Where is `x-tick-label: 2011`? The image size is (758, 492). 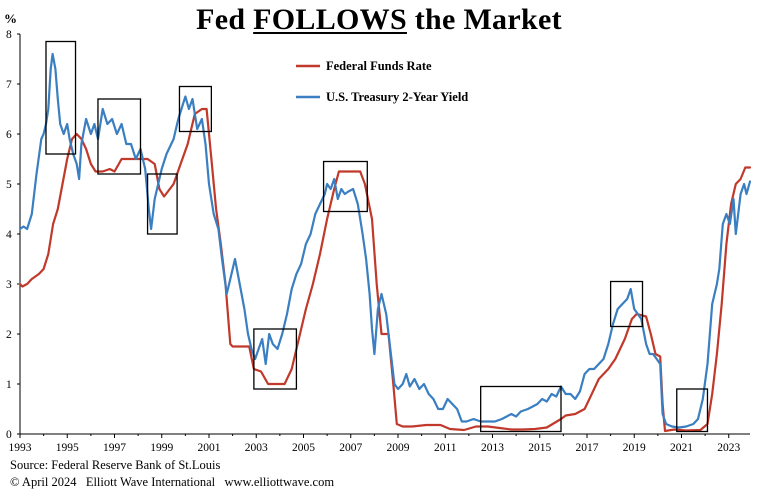
x-tick-label: 2011 is located at coordinates (445, 448).